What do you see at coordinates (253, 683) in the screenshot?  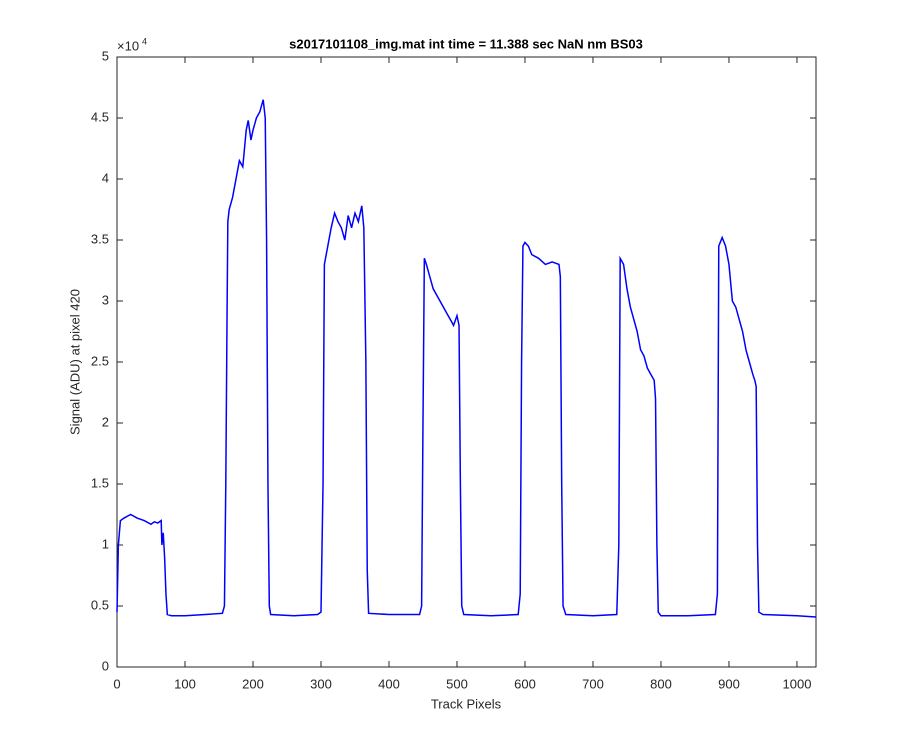 I see `x-tick-label: 200` at bounding box center [253, 683].